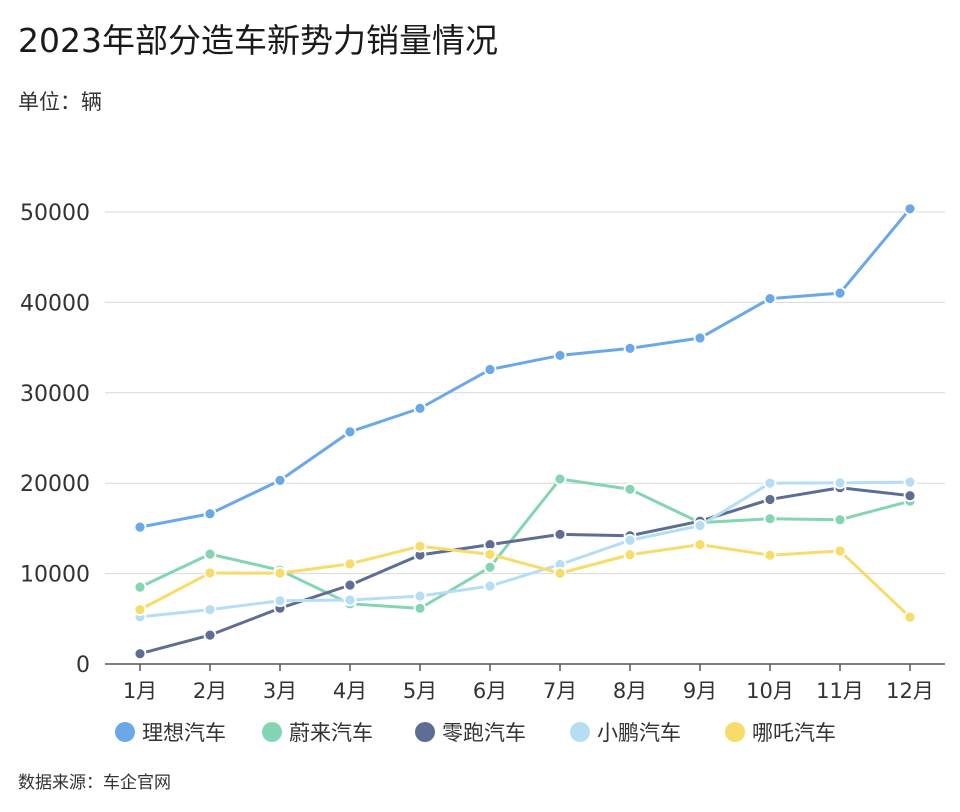 The image size is (960, 812). Describe the element at coordinates (420, 691) in the screenshot. I see `x-tick-label: 5月` at that location.